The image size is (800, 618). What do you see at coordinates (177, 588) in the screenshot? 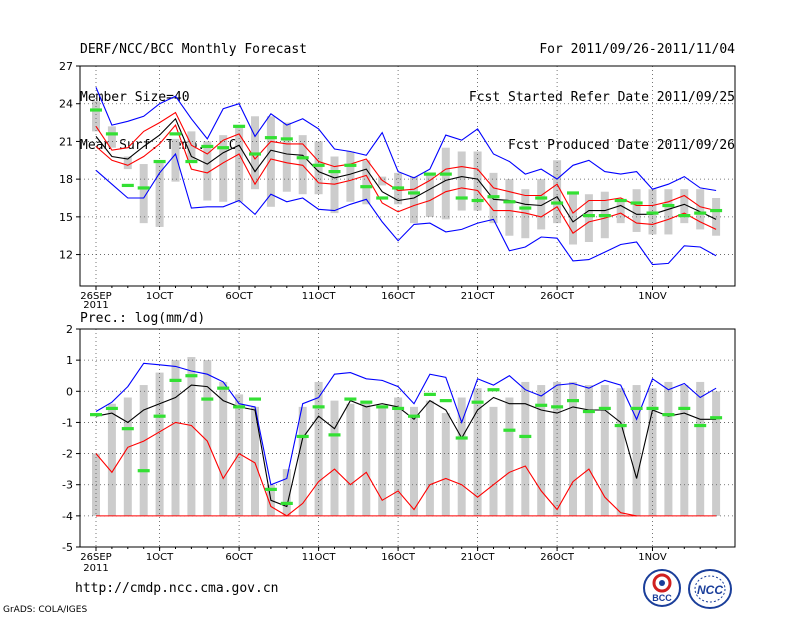
I see `source-url: http://cmdp.ncc.cma.gov.cn` at bounding box center [177, 588].